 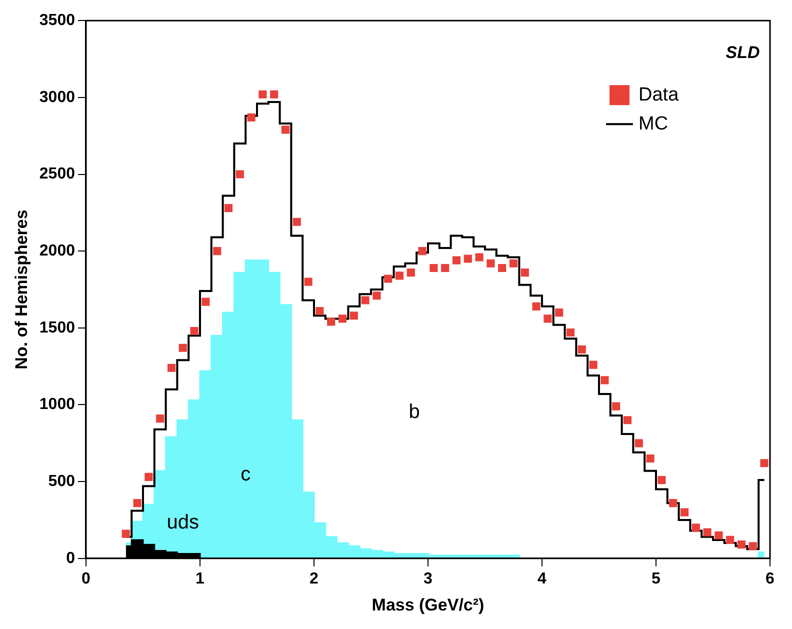 I want to click on x-tick-label: 2, so click(x=314, y=579).